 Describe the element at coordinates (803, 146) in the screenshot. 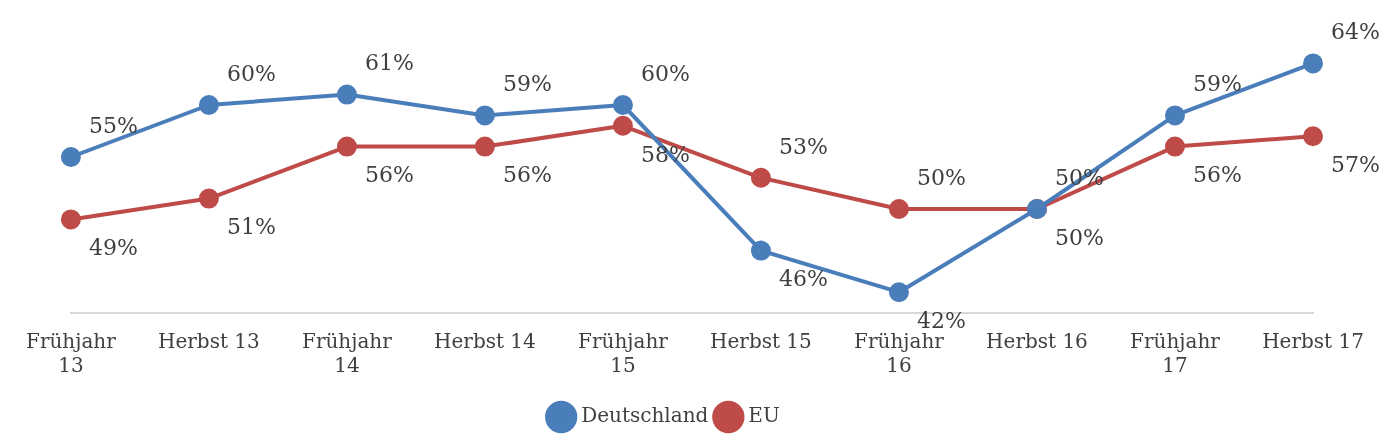

I see `data-label: 53%` at that location.